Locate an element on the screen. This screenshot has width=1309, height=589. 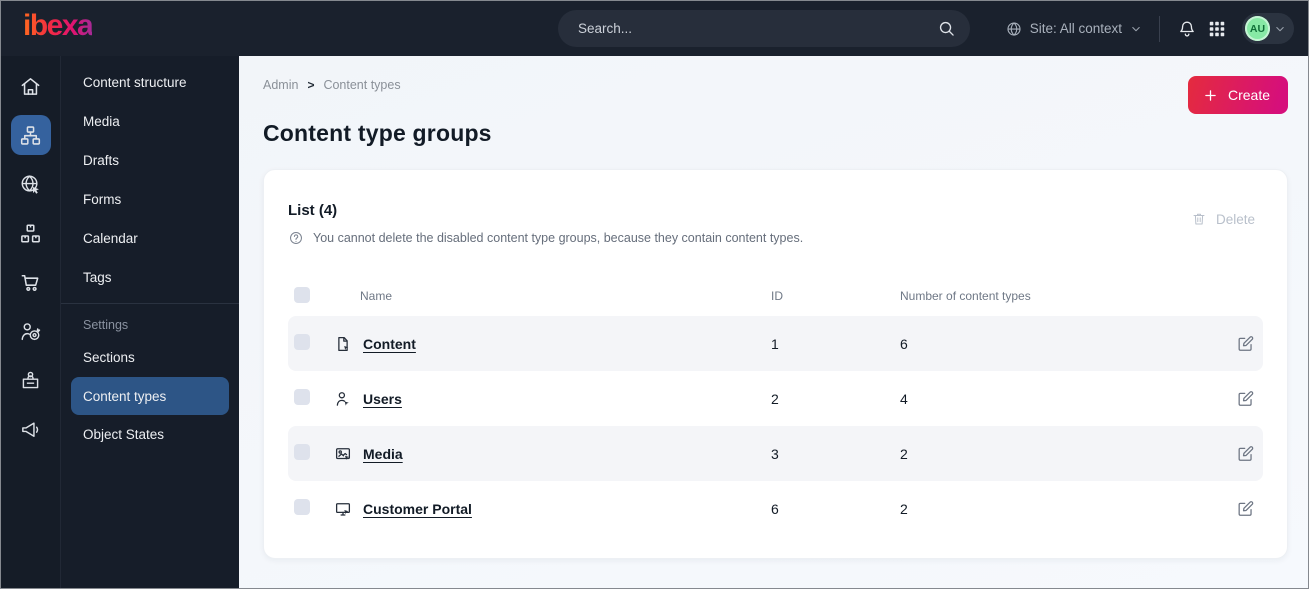
page-title: Content type groups is located at coordinates (377, 133).